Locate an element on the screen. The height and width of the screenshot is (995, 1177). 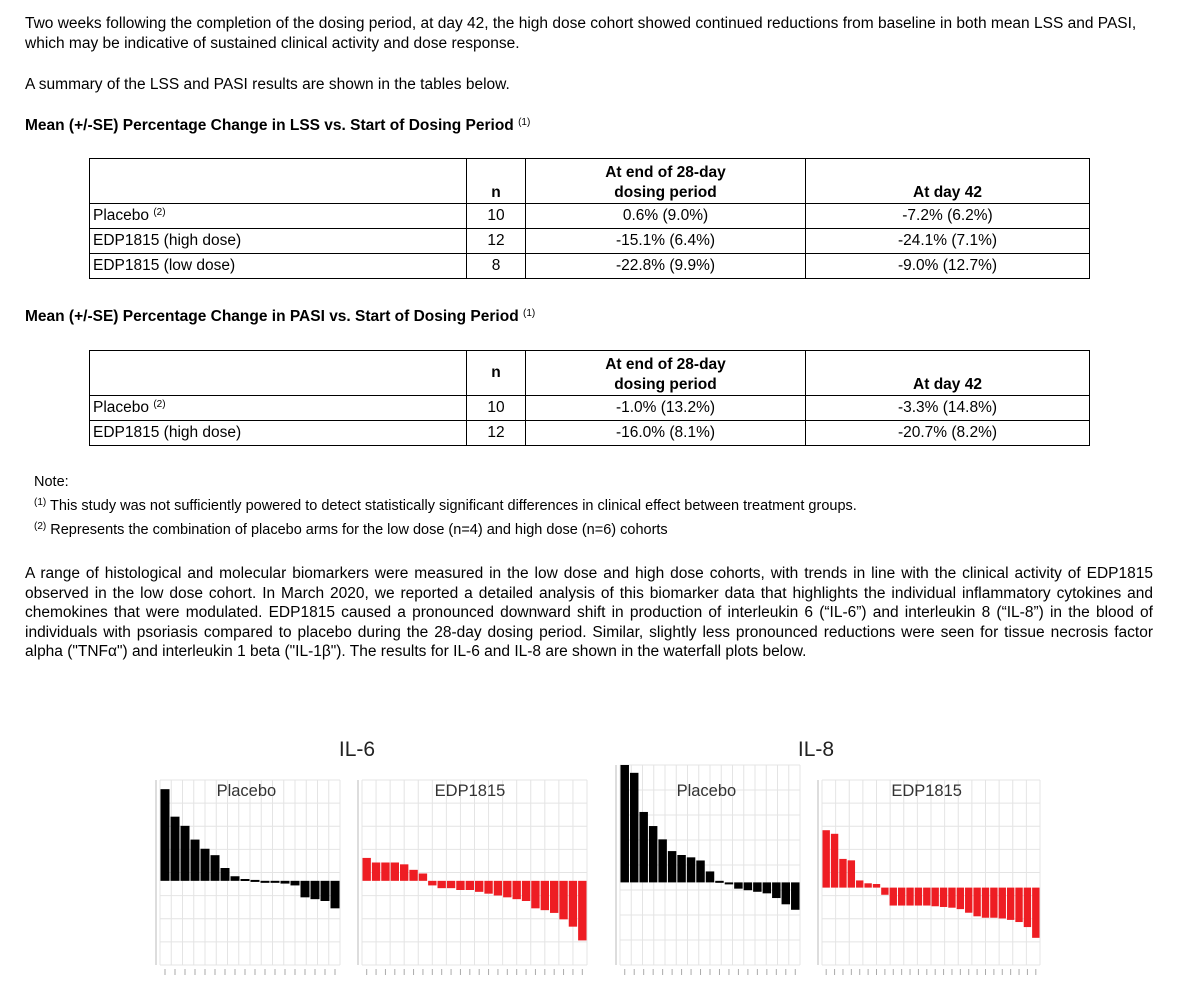
lss-header-n: n is located at coordinates (496, 181).